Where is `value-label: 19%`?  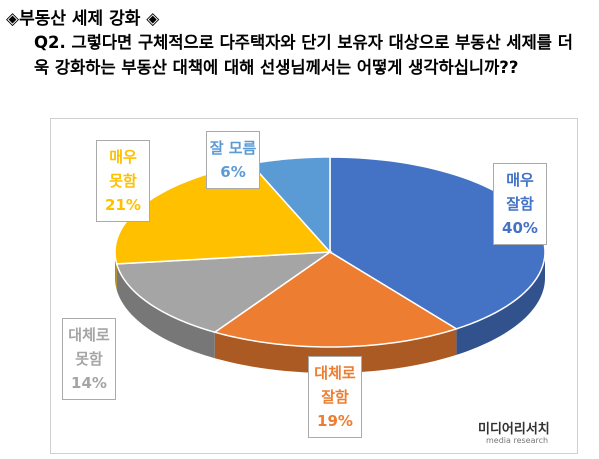 value-label: 19% is located at coordinates (335, 421).